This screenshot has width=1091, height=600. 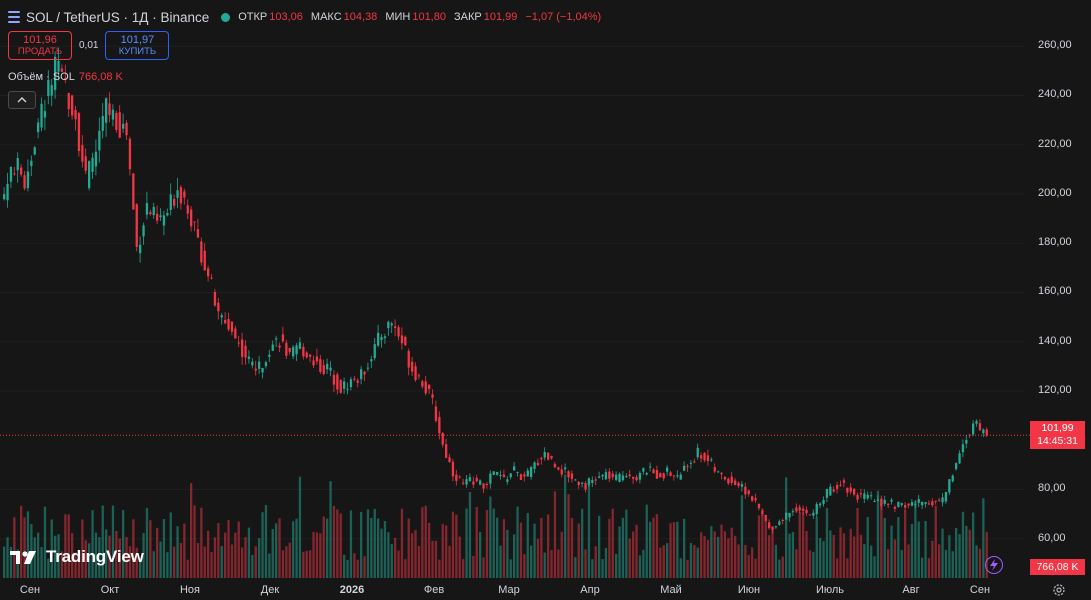 What do you see at coordinates (286, 17) in the screenshot?
I see `open-value: 103,06` at bounding box center [286, 17].